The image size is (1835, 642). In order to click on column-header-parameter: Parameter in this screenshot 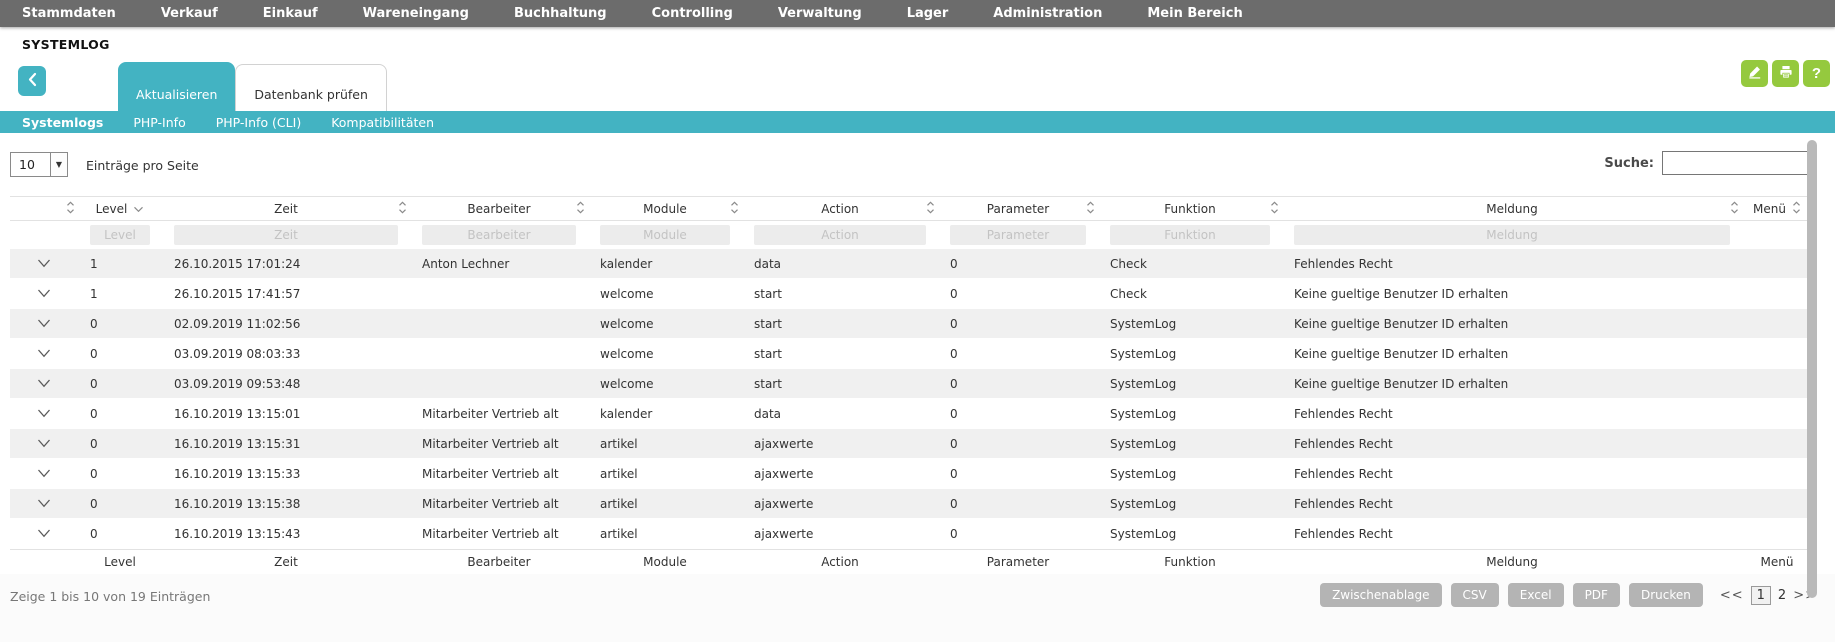, I will do `click(1018, 208)`.